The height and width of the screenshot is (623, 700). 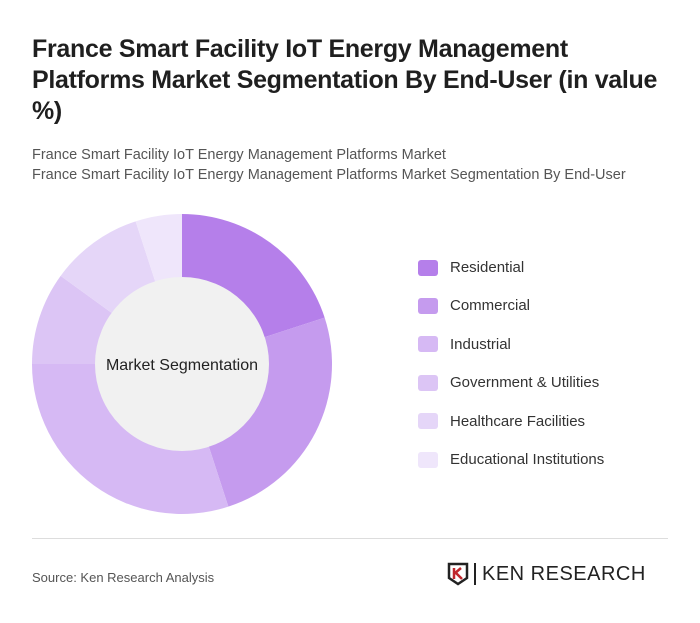 What do you see at coordinates (350, 538) in the screenshot?
I see `divider` at bounding box center [350, 538].